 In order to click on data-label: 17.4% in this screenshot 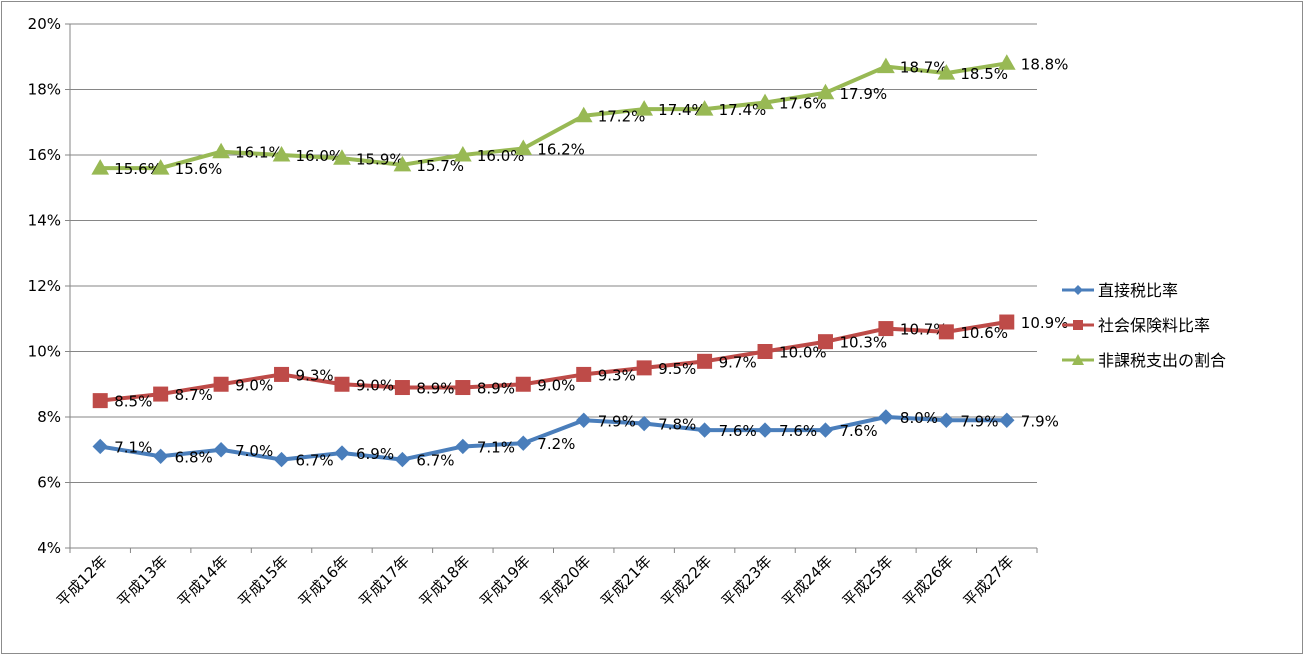, I will do `click(743, 110)`.